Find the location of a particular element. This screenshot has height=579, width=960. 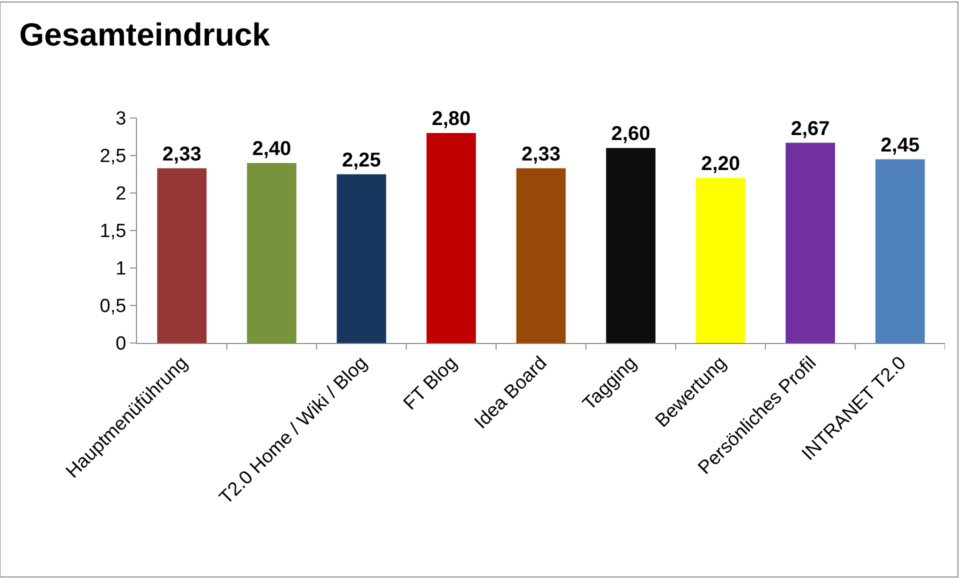

y-tick-label: 1 is located at coordinates (121, 269).